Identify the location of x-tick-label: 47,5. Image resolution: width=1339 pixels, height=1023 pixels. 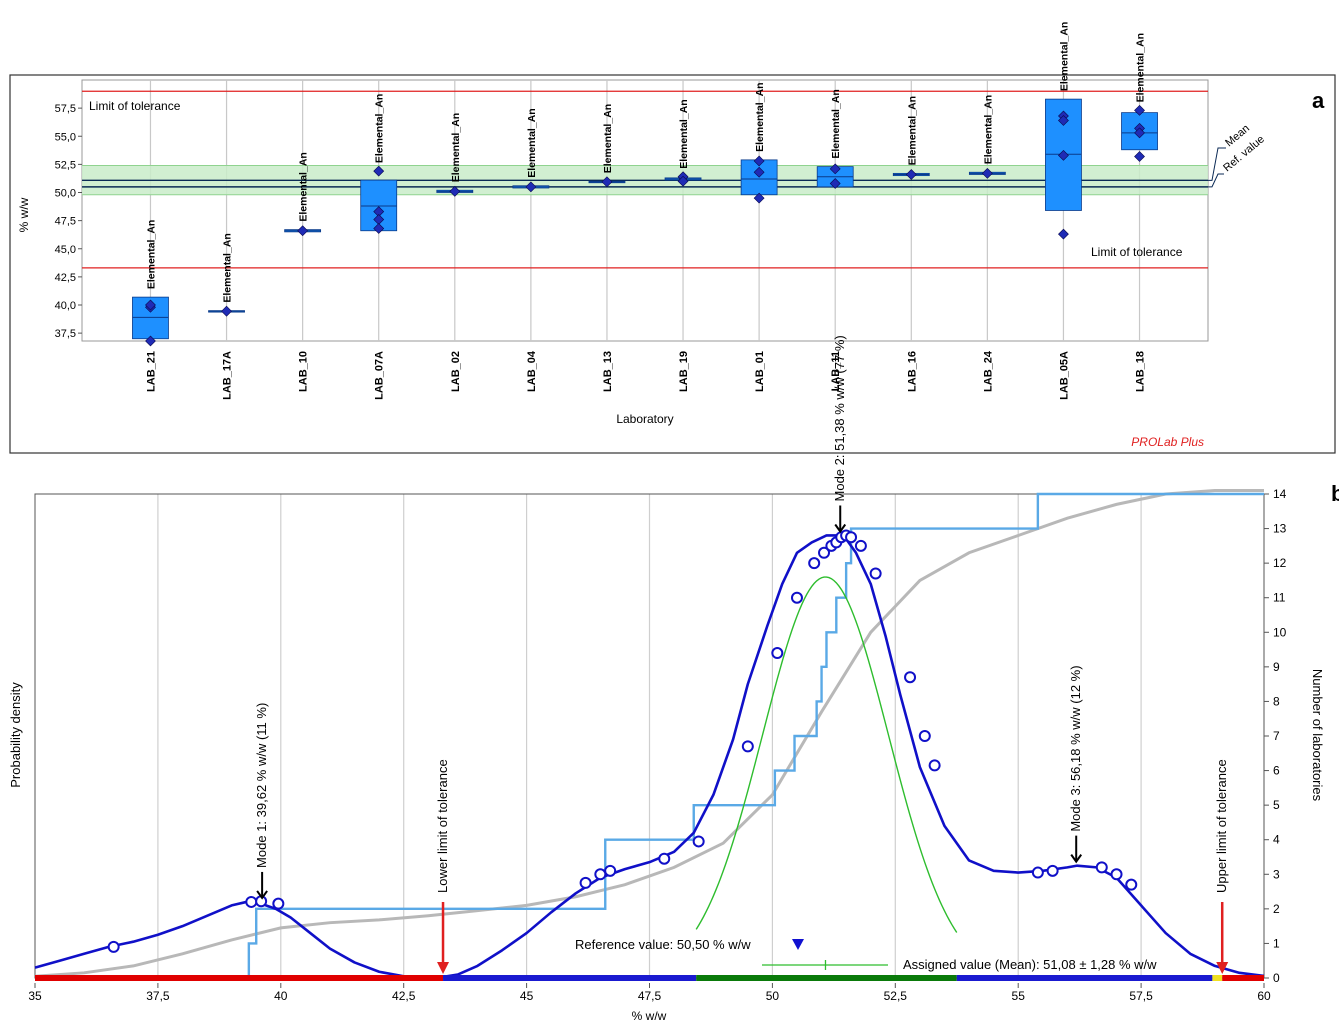
(650, 996).